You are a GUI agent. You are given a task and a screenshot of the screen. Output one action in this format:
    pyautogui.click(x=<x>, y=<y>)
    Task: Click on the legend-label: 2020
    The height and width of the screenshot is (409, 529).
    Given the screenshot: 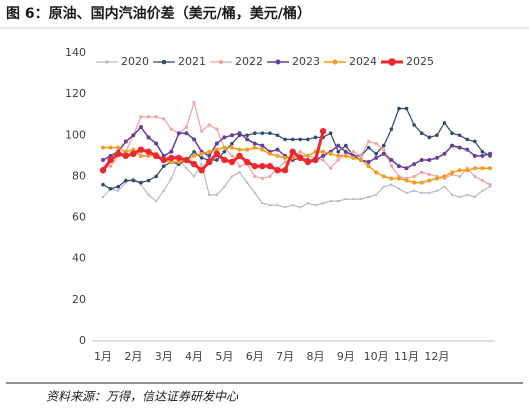 What is the action you would take?
    pyautogui.click(x=135, y=61)
    